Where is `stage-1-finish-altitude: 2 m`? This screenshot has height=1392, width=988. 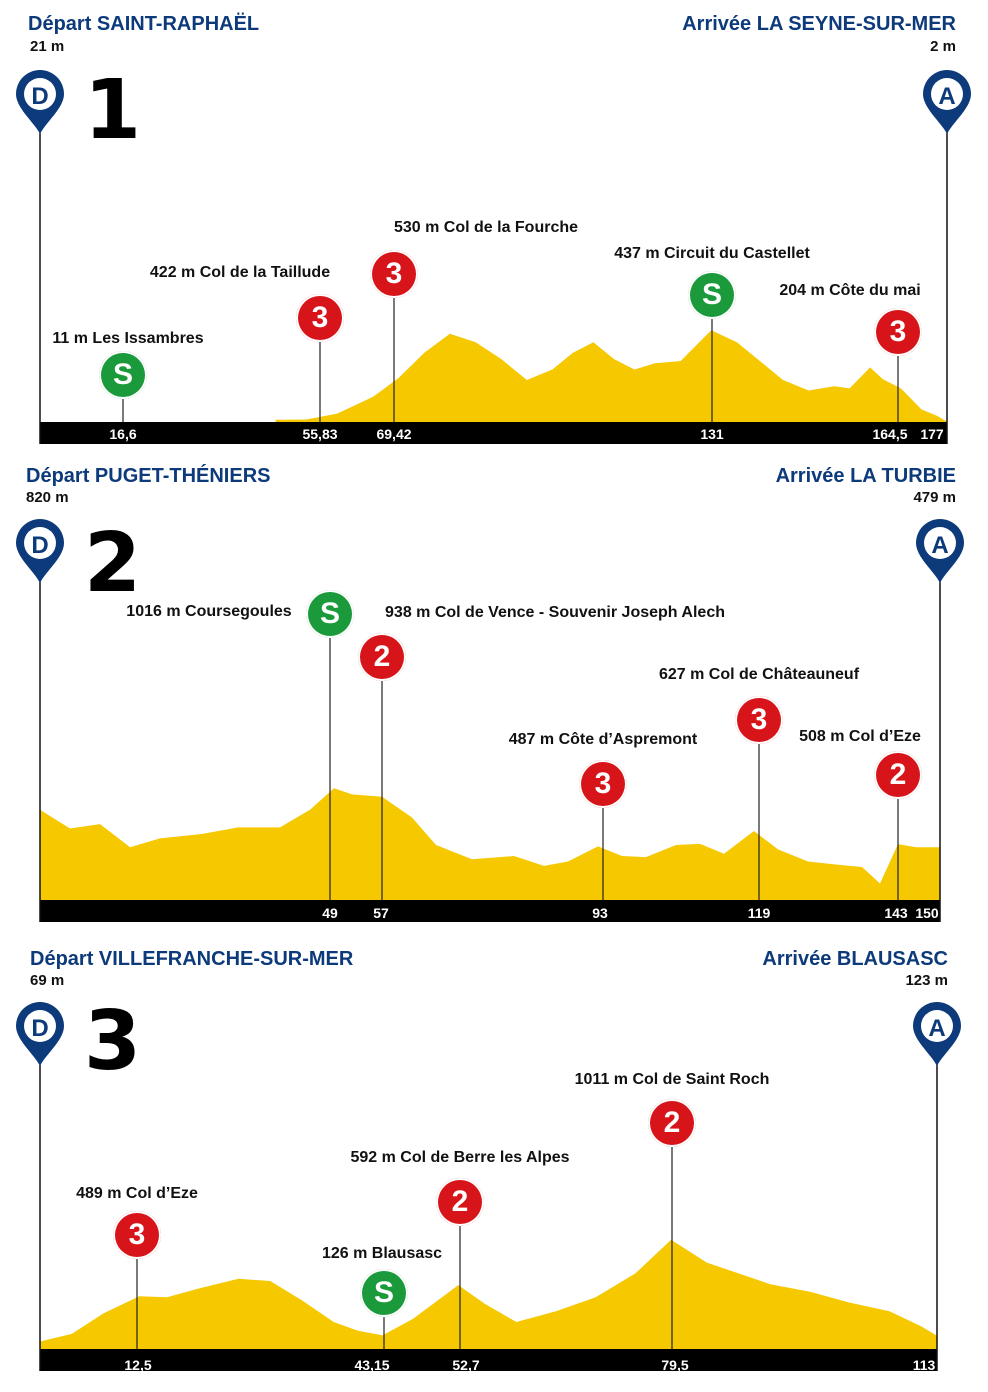 stage-1-finish-altitude: 2 m is located at coordinates (943, 46).